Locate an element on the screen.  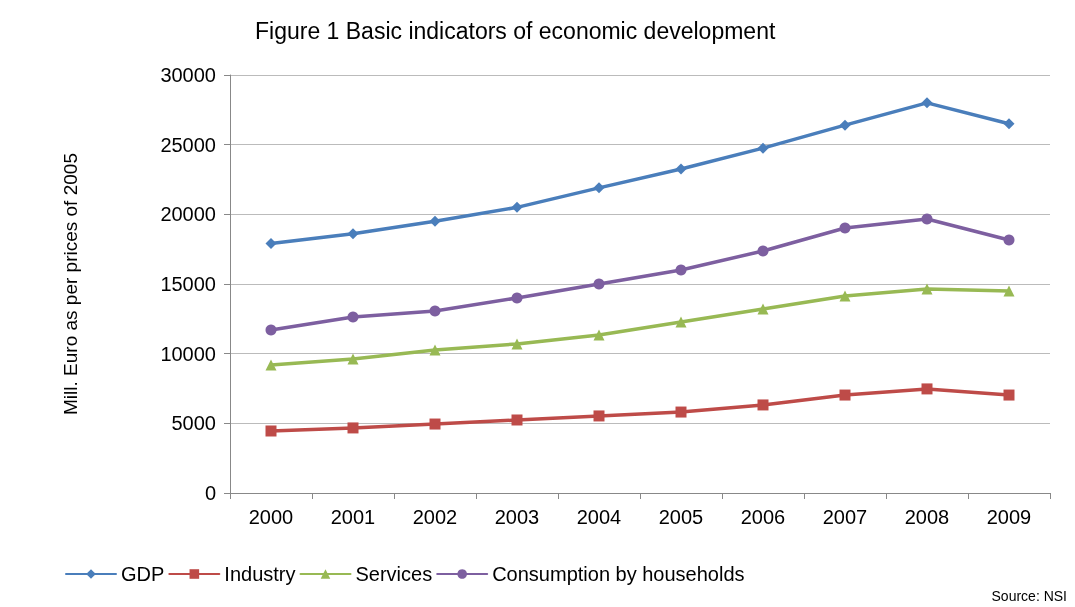
x-tick-label: 2006 is located at coordinates (763, 517).